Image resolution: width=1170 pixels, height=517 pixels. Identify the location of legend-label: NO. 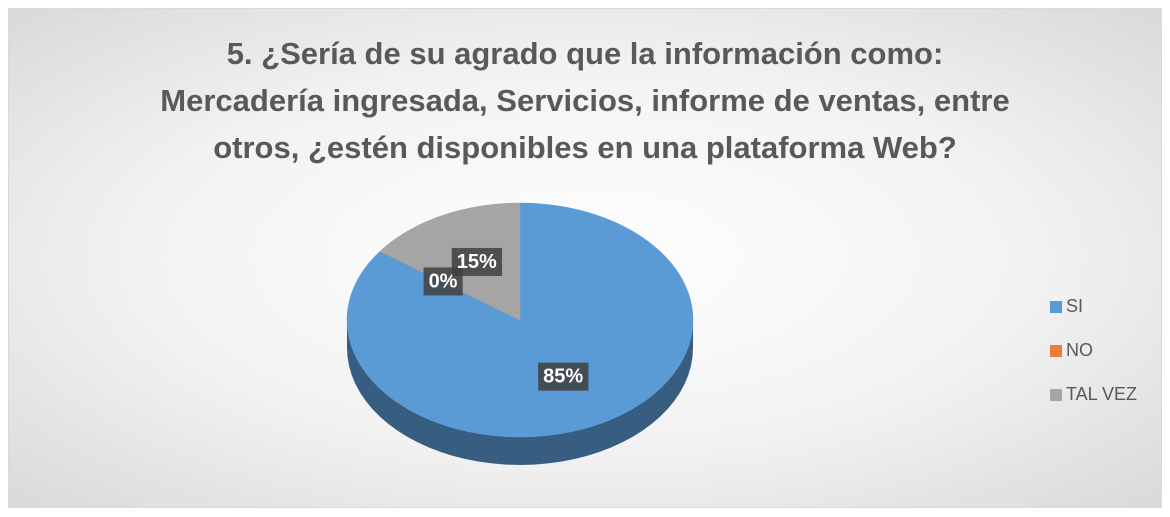
(1079, 350).